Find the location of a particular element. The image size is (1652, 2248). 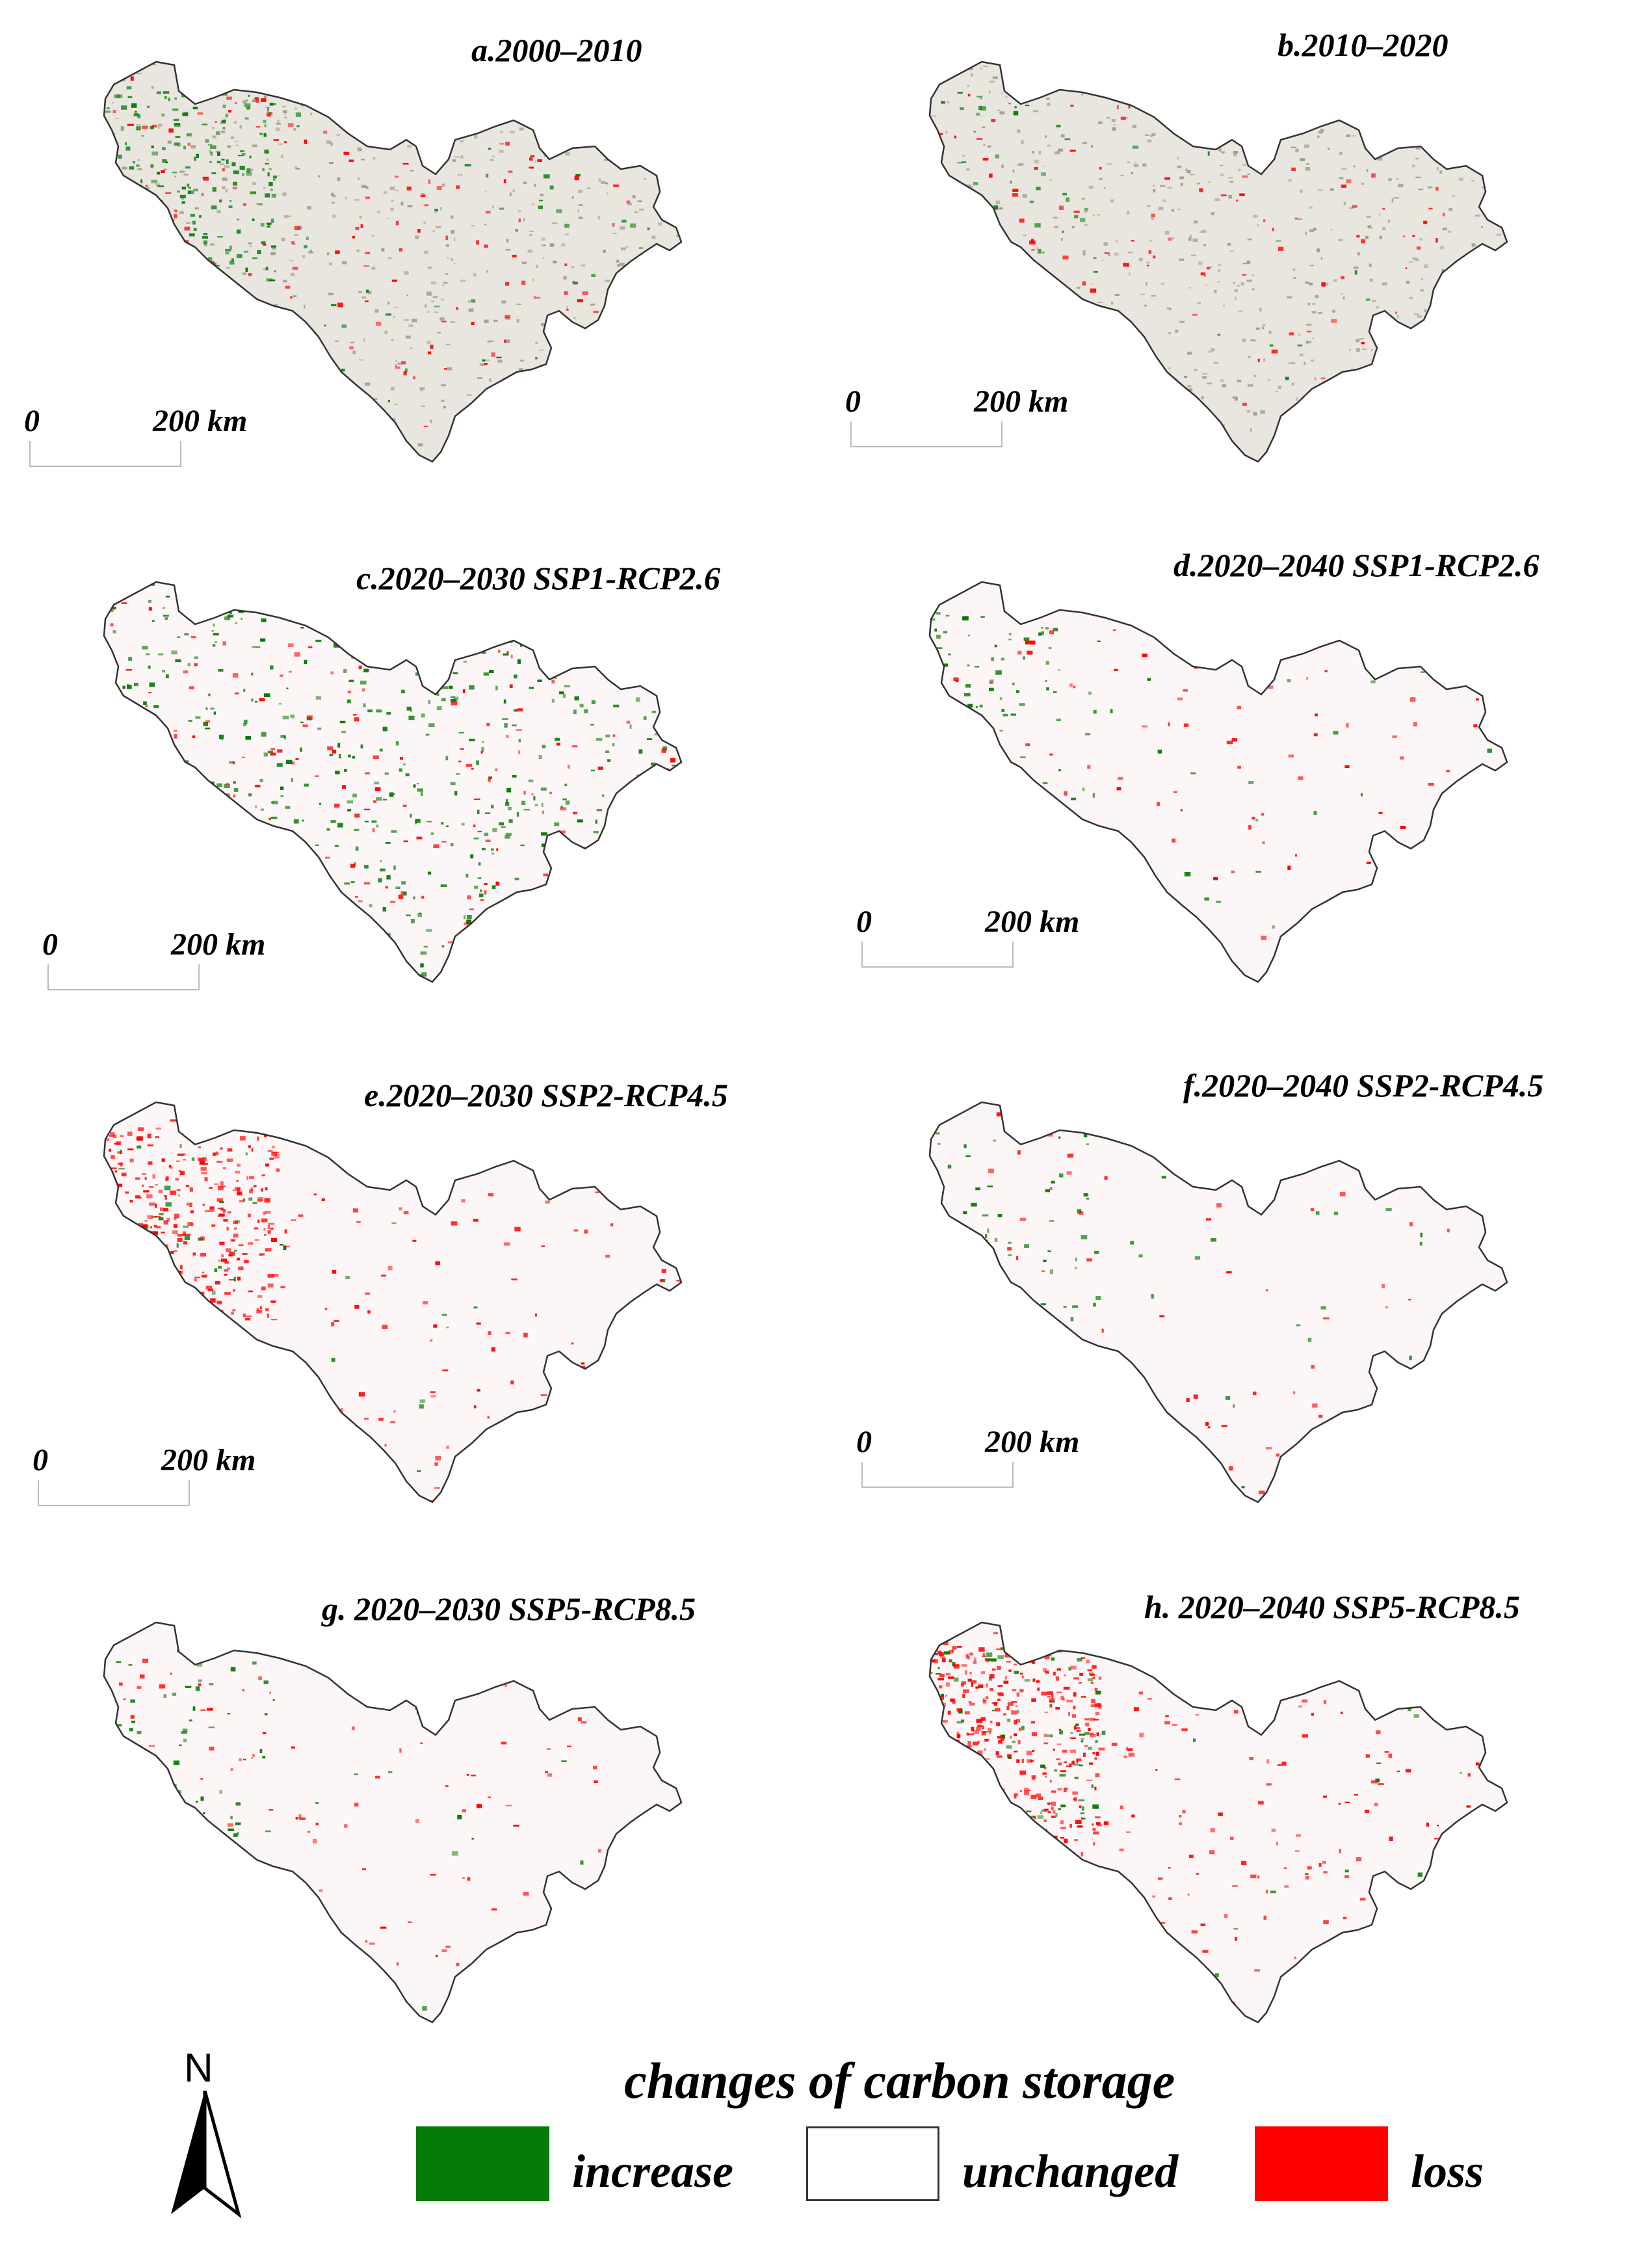

panel-title-g: g. 2020–2030 SSP5-RCP8.5 is located at coordinates (509, 1609).